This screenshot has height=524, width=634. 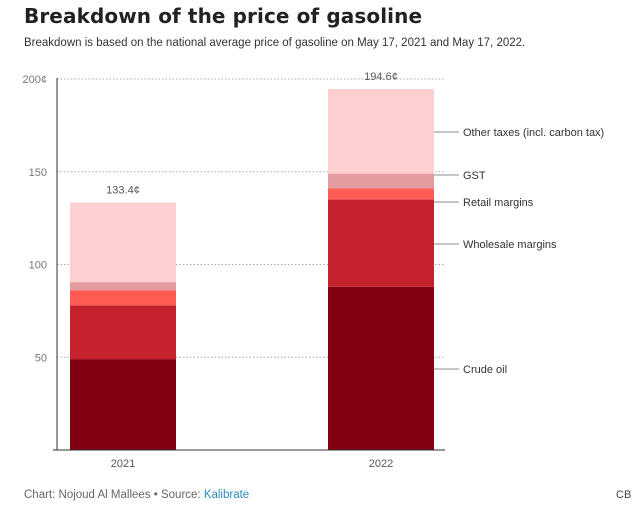 I want to click on series-label: Retail margins, so click(x=498, y=203).